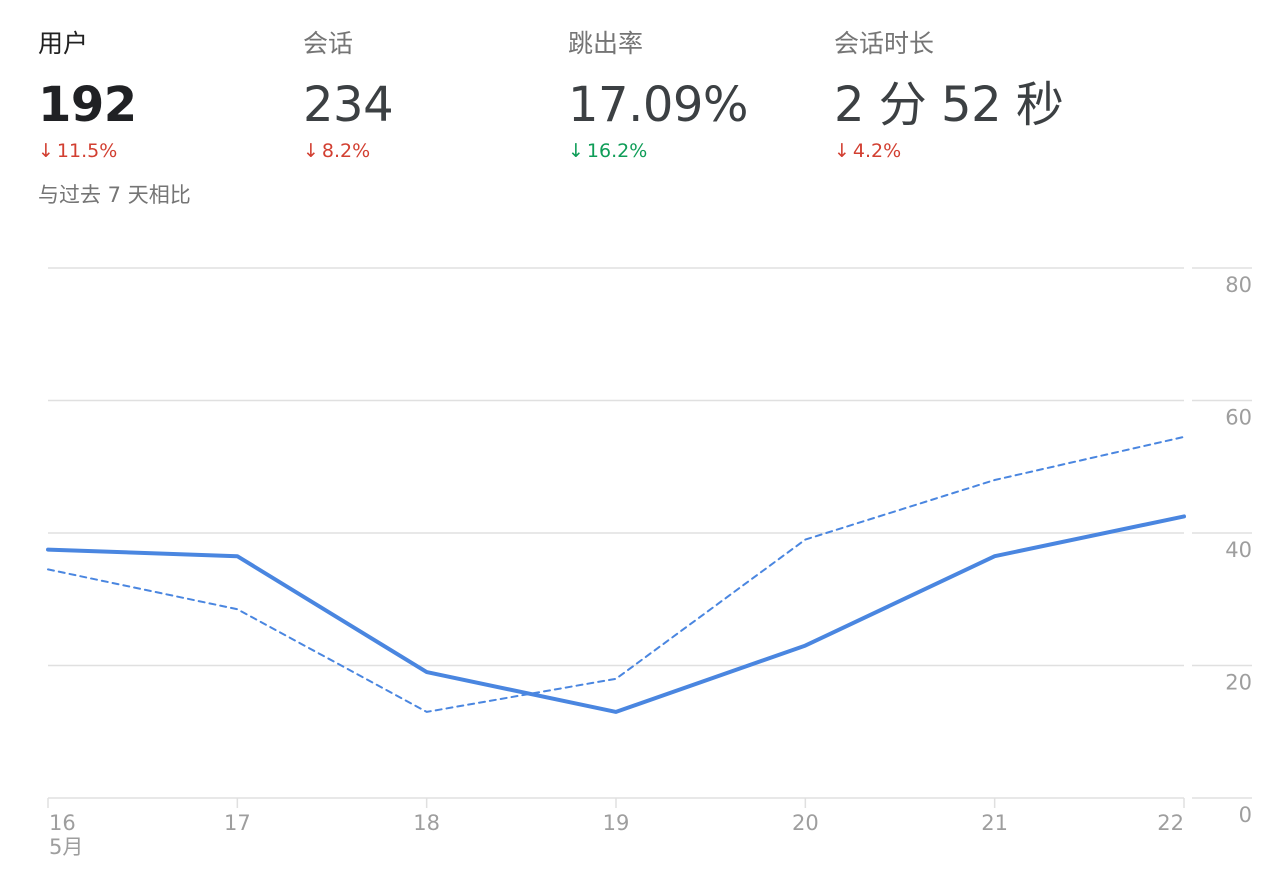 The image size is (1286, 880). Describe the element at coordinates (346, 151) in the screenshot. I see `metric-change-value: 8.2%` at that location.